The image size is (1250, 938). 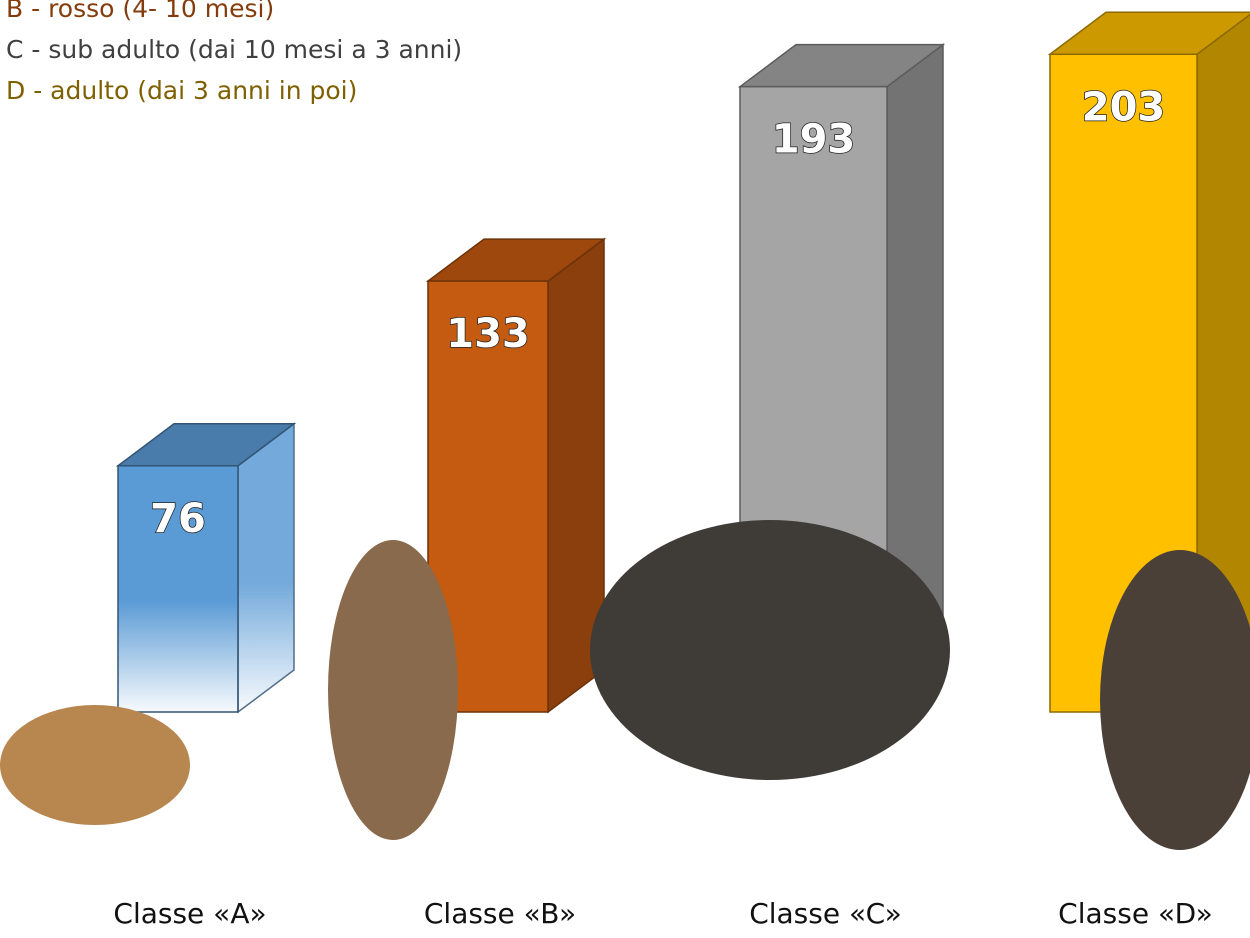 What do you see at coordinates (814, 140) in the screenshot?
I see `value-label: 193` at bounding box center [814, 140].